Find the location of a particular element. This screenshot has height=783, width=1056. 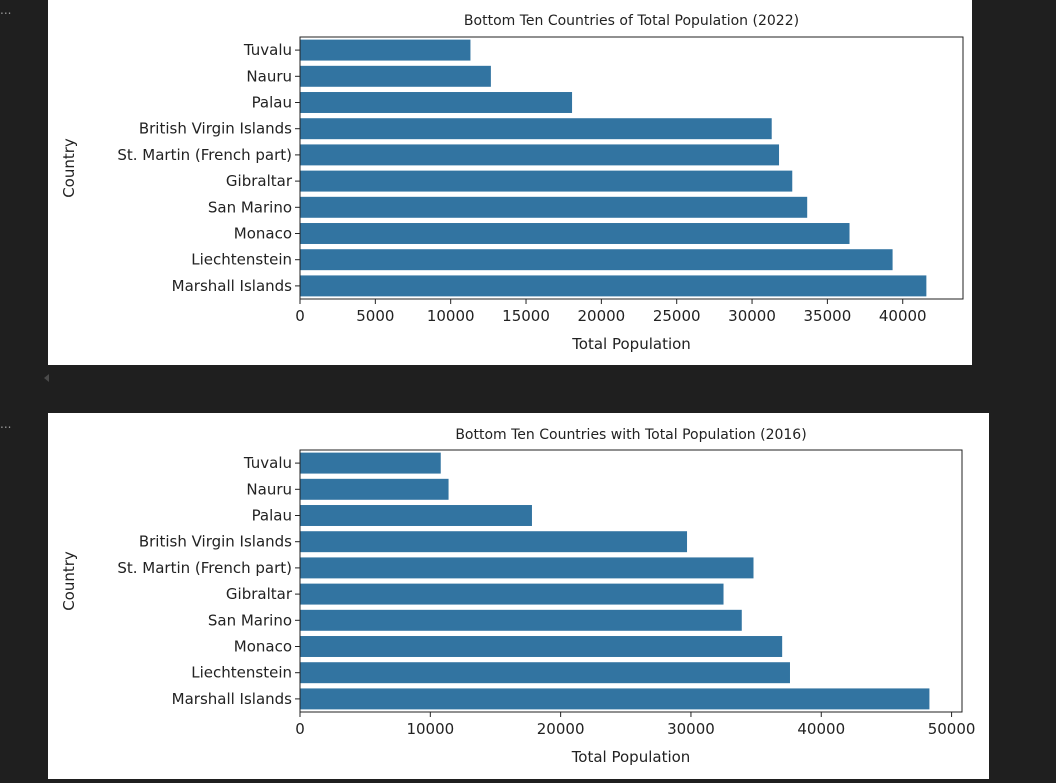

x-tick-label-15000: 15000 is located at coordinates (526, 316).